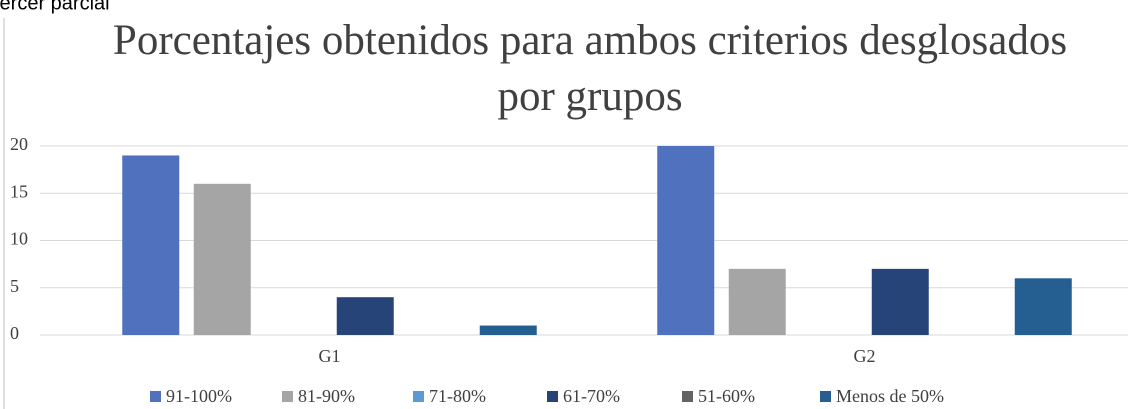 The width and height of the screenshot is (1128, 409). What do you see at coordinates (55, 7) in the screenshot?
I see `caption: tercer parcial` at bounding box center [55, 7].